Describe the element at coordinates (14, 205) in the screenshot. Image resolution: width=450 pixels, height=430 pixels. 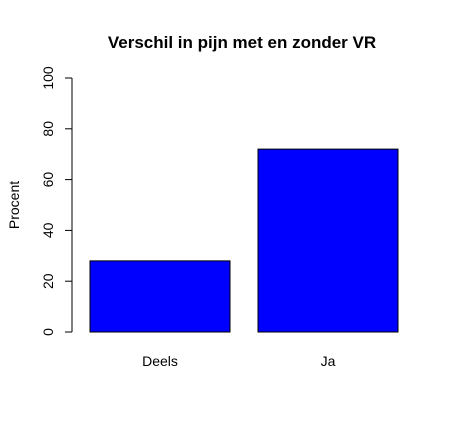
I see `y-axis-label: Procent` at that location.